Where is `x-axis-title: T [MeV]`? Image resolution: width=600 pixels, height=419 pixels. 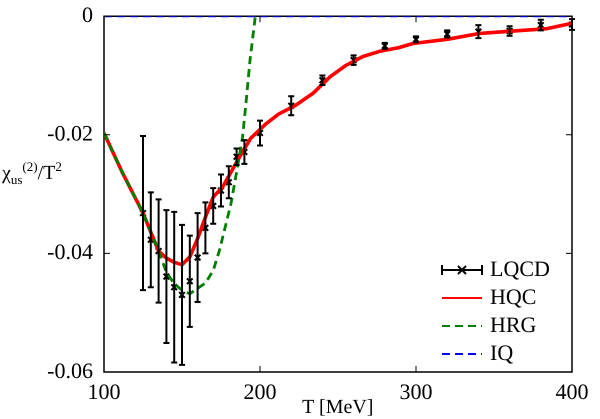
x-axis-title: T [MeV] is located at coordinates (338, 407).